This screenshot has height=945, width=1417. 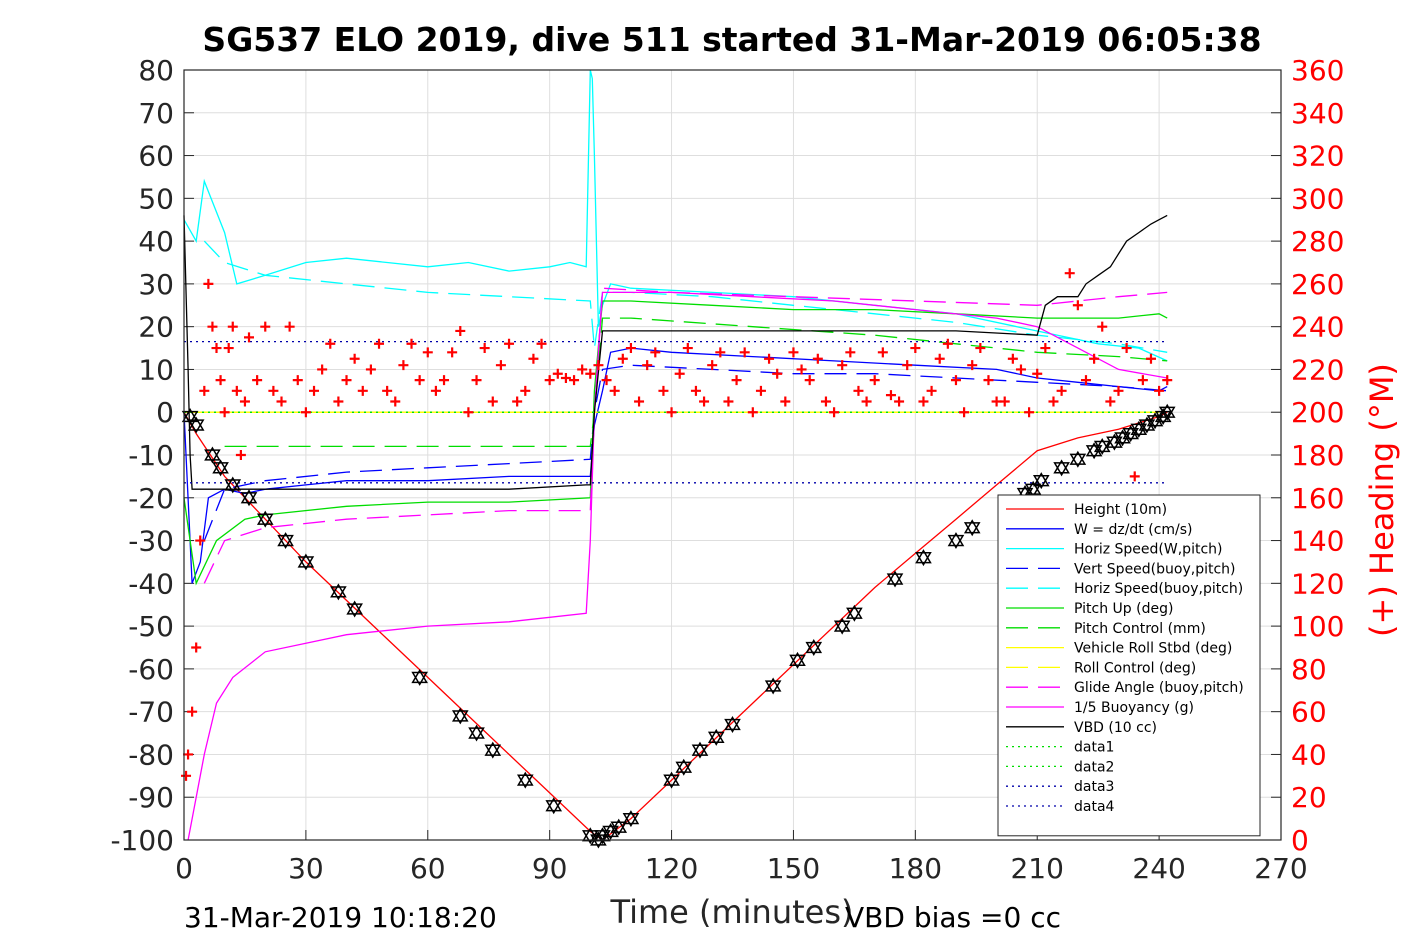 What do you see at coordinates (151, 541) in the screenshot?
I see `left-tick-label: -30` at bounding box center [151, 541].